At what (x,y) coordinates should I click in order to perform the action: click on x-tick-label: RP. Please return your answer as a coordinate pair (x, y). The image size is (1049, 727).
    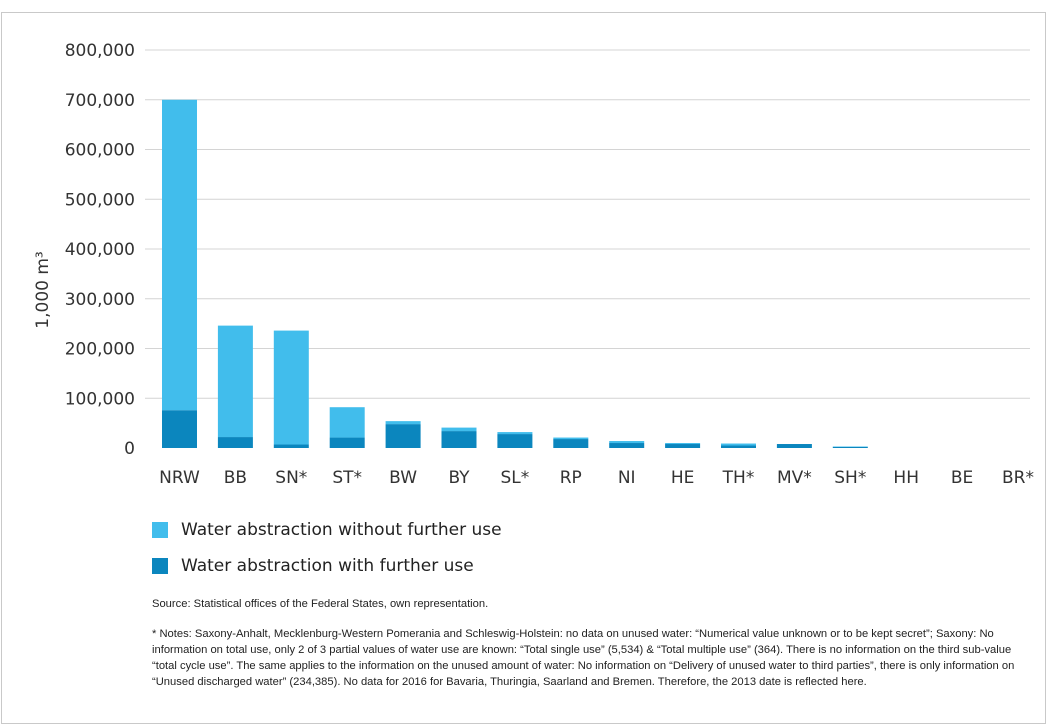
    Looking at the image, I should click on (571, 478).